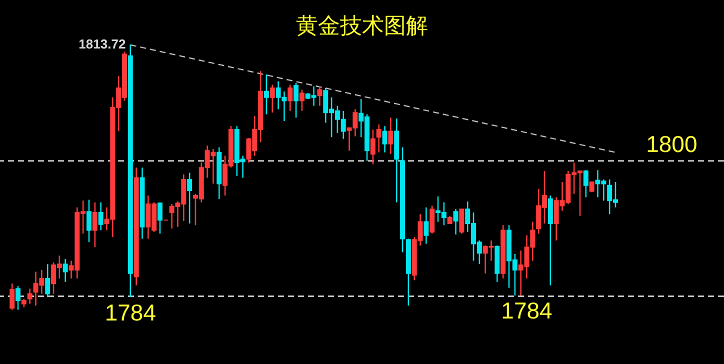 This screenshot has width=724, height=364. Describe the element at coordinates (527, 310) in the screenshot. I see `annotation: 1784` at that location.